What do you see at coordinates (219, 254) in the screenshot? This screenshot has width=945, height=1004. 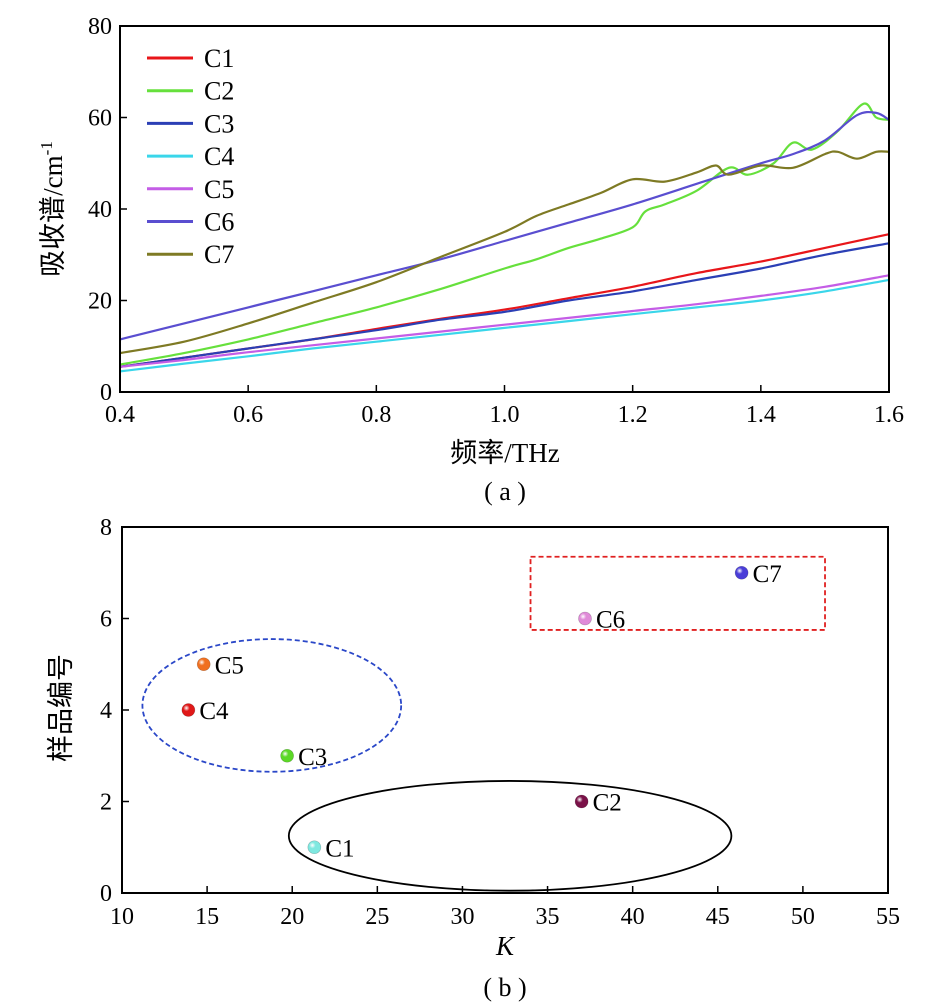 I see `legend-label: C7` at bounding box center [219, 254].